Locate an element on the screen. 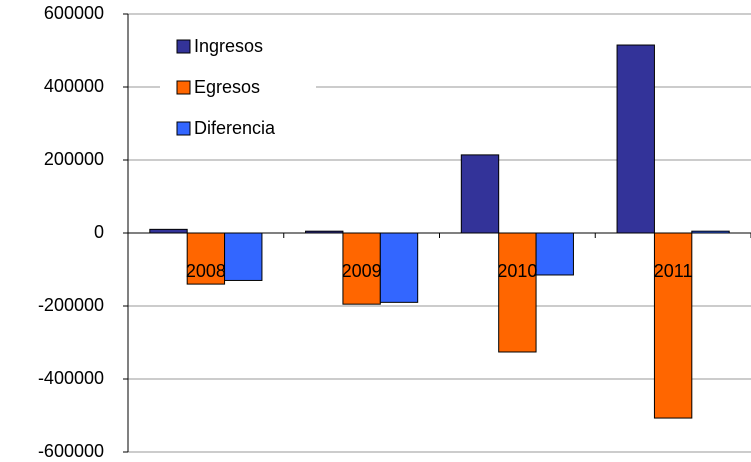 Image resolution: width=751 pixels, height=462 pixels. legend-label: Ingresos is located at coordinates (228, 46).